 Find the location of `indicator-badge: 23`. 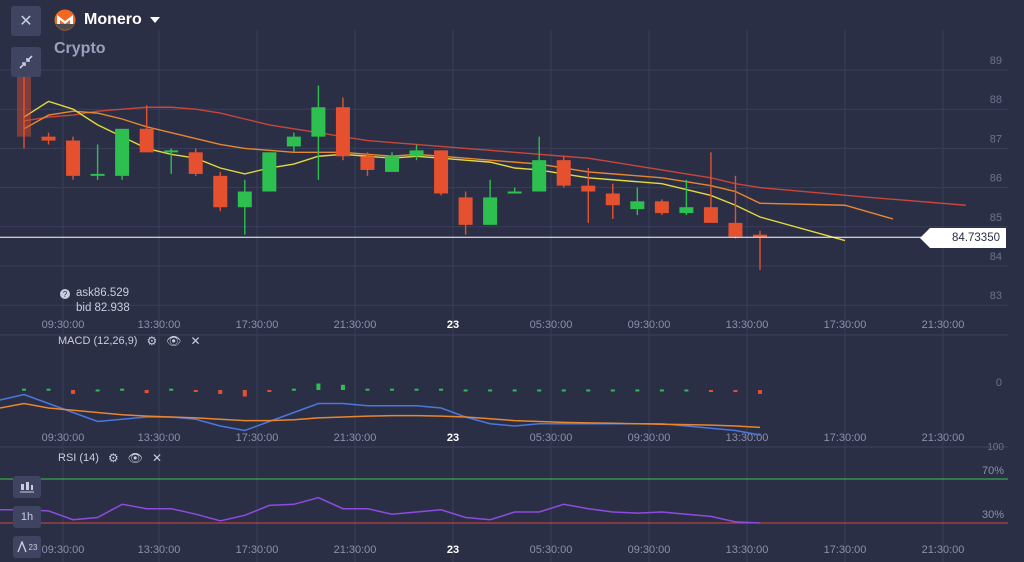

indicator-badge: 23 is located at coordinates (33, 547).